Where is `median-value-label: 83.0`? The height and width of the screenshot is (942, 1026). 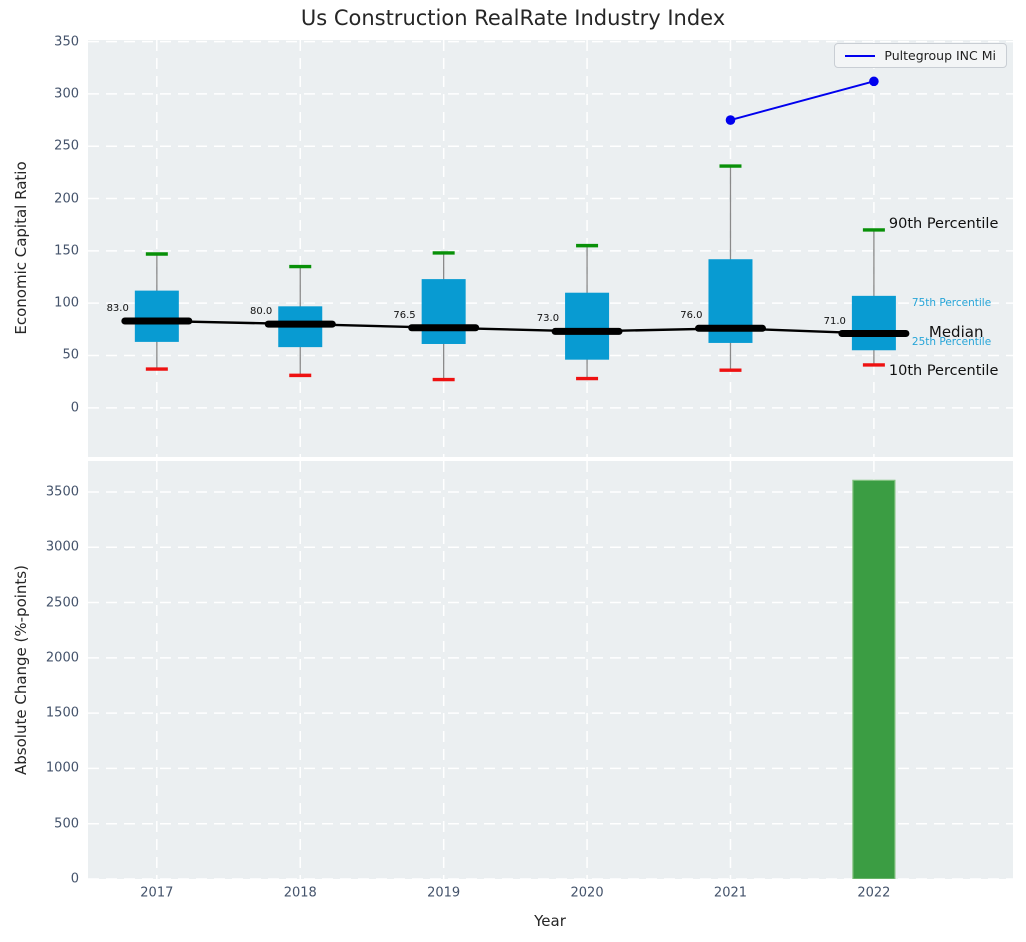
median-value-label: 83.0 is located at coordinates (117, 308).